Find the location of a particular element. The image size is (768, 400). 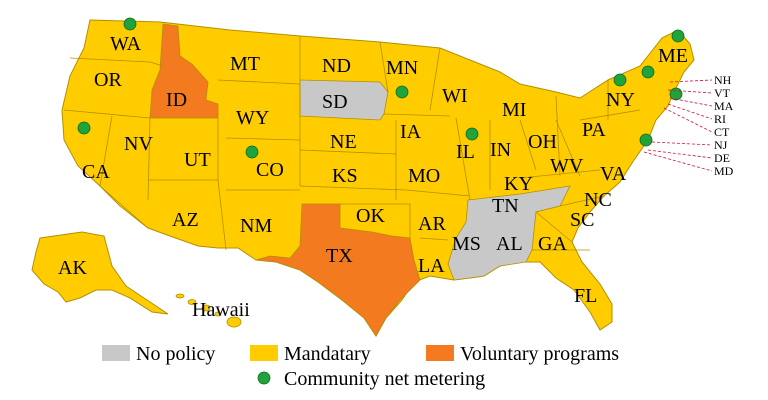

label-me: ME is located at coordinates (673, 56).